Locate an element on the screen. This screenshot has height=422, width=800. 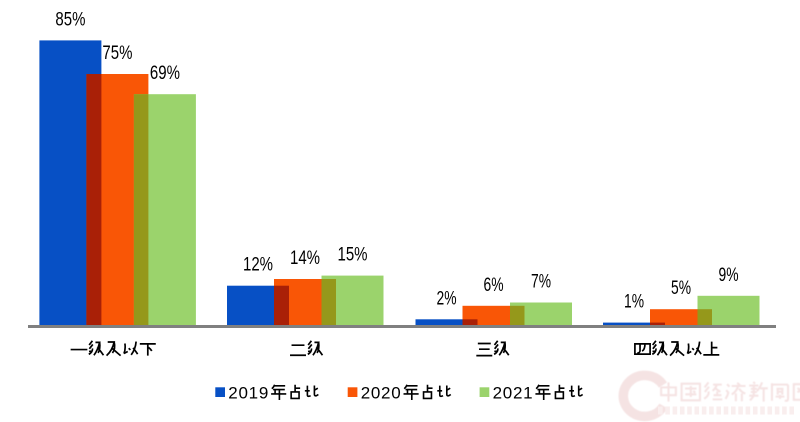
svg-text: 7% is located at coordinates (541, 282).